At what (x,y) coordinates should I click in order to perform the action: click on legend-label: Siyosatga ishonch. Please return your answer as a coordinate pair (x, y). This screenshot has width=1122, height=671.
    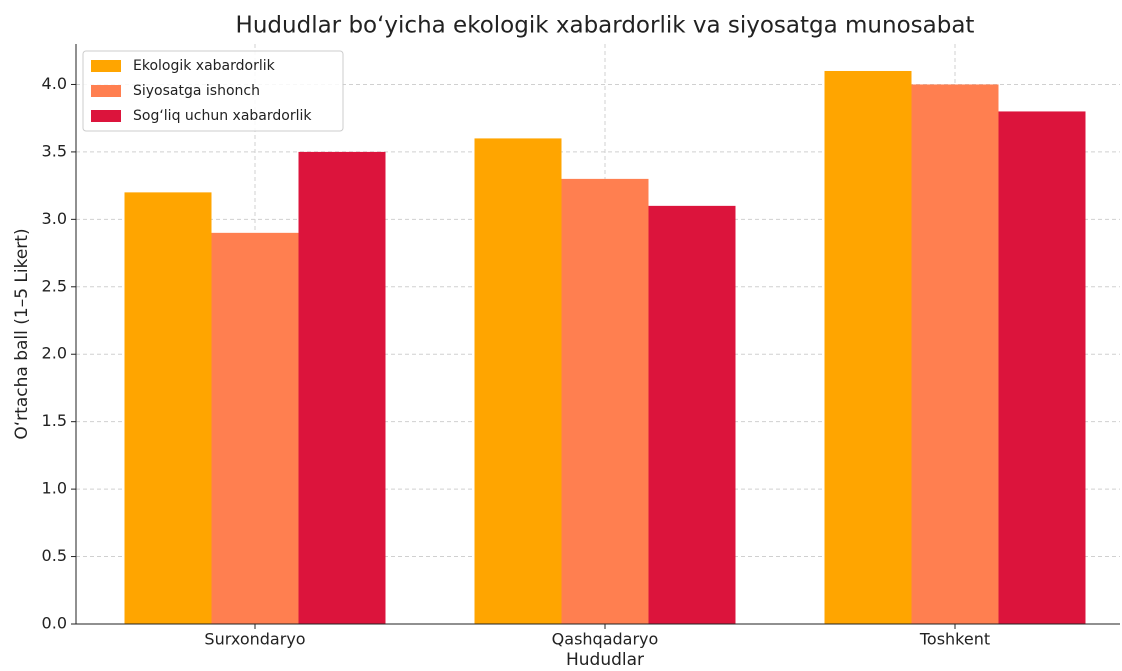
    Looking at the image, I should click on (196, 91).